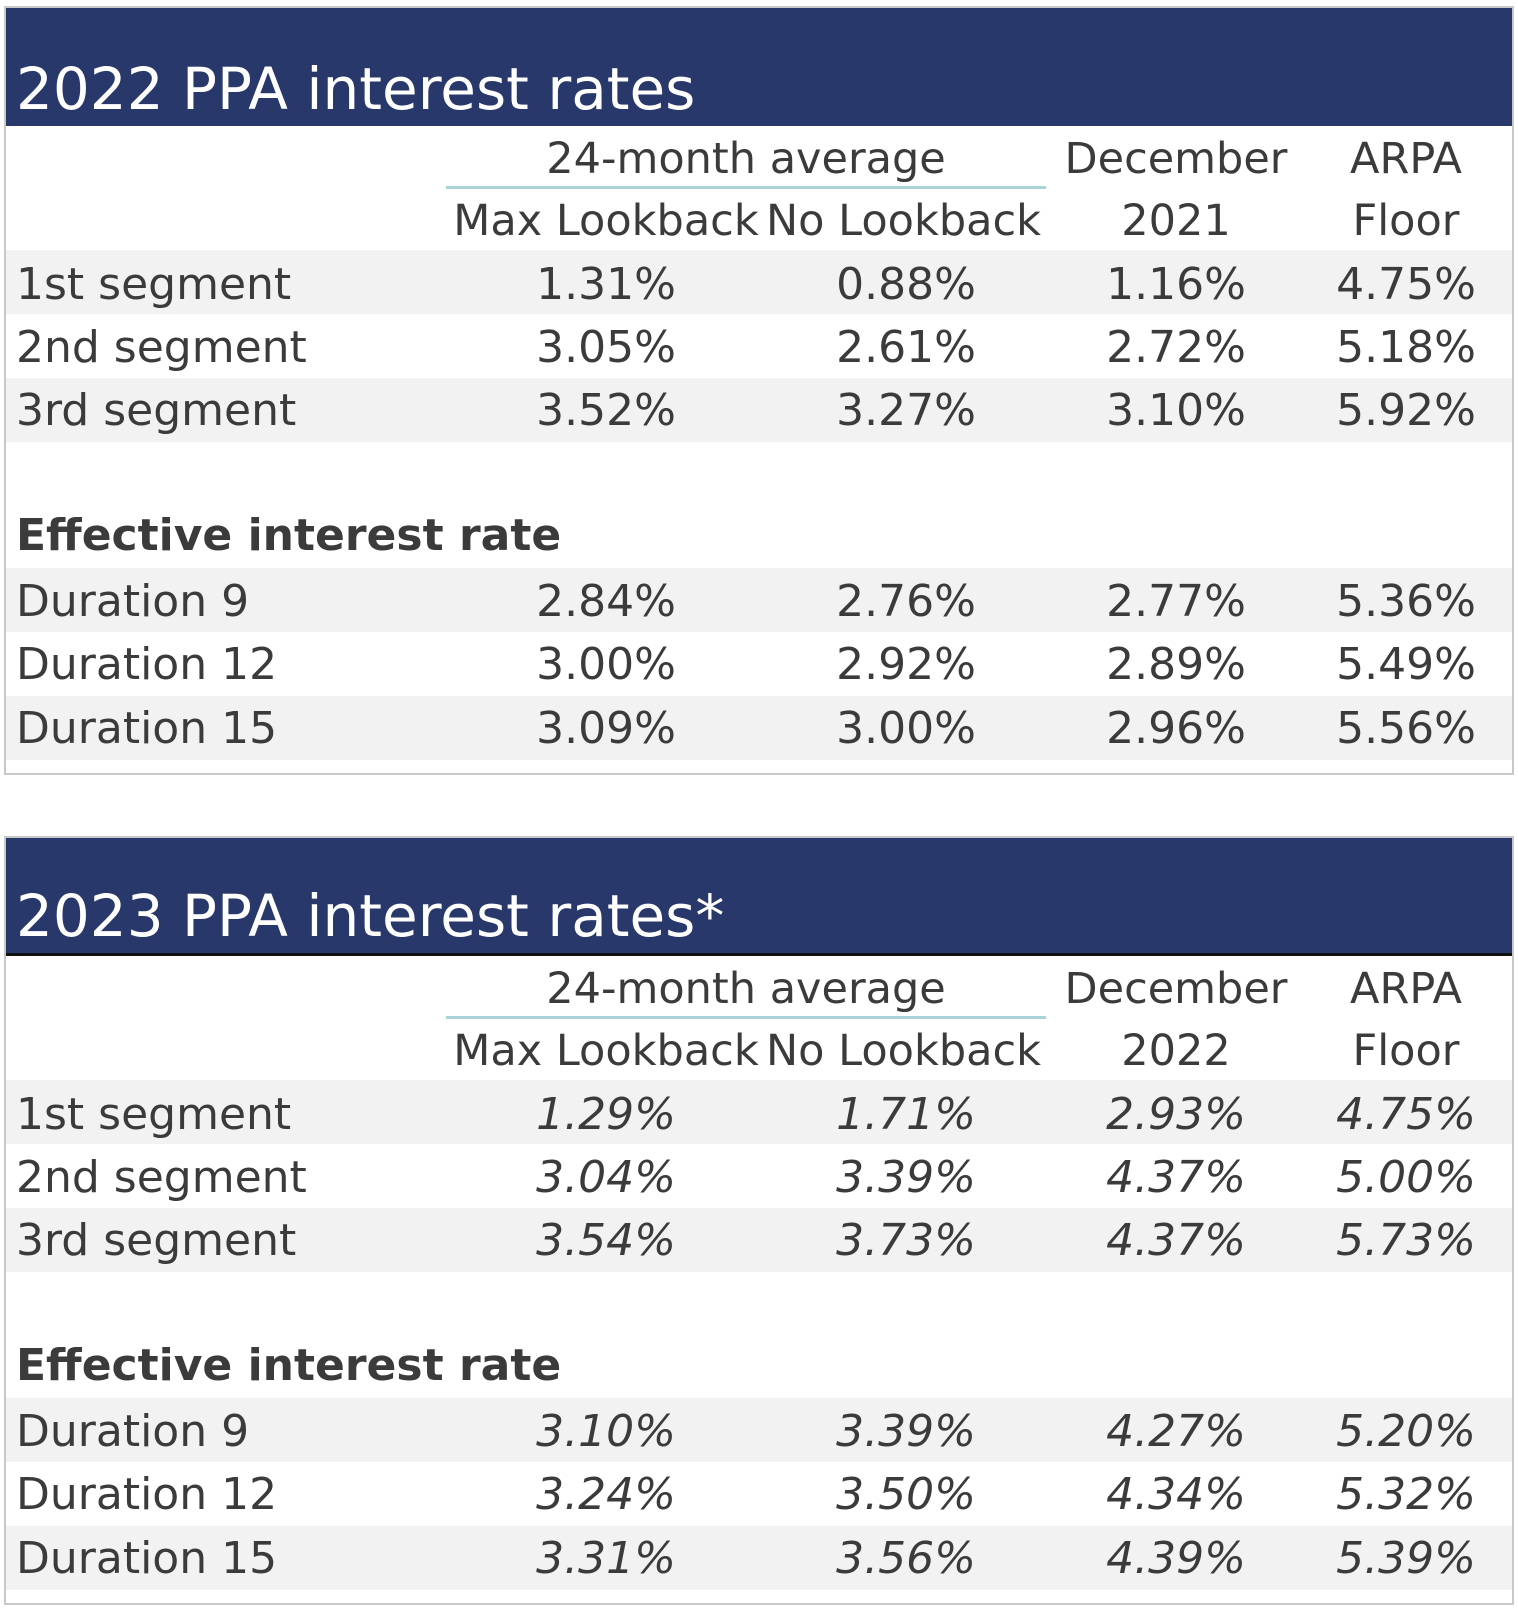 The image size is (1518, 1608). Describe the element at coordinates (906, 1558) in the screenshot. I see `table-cell: 3.56%` at that location.